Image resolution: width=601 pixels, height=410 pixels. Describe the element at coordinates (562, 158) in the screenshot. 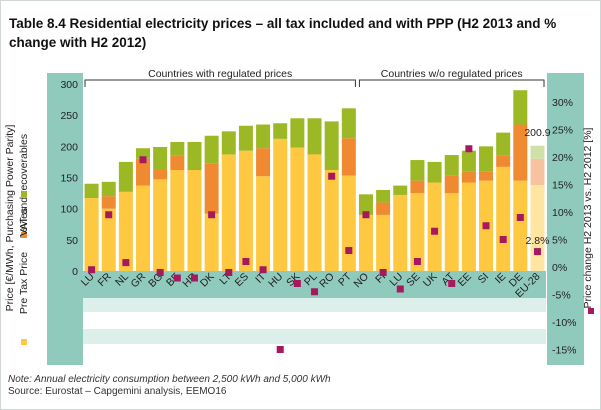

I see `right-tick-label: 20%` at that location.